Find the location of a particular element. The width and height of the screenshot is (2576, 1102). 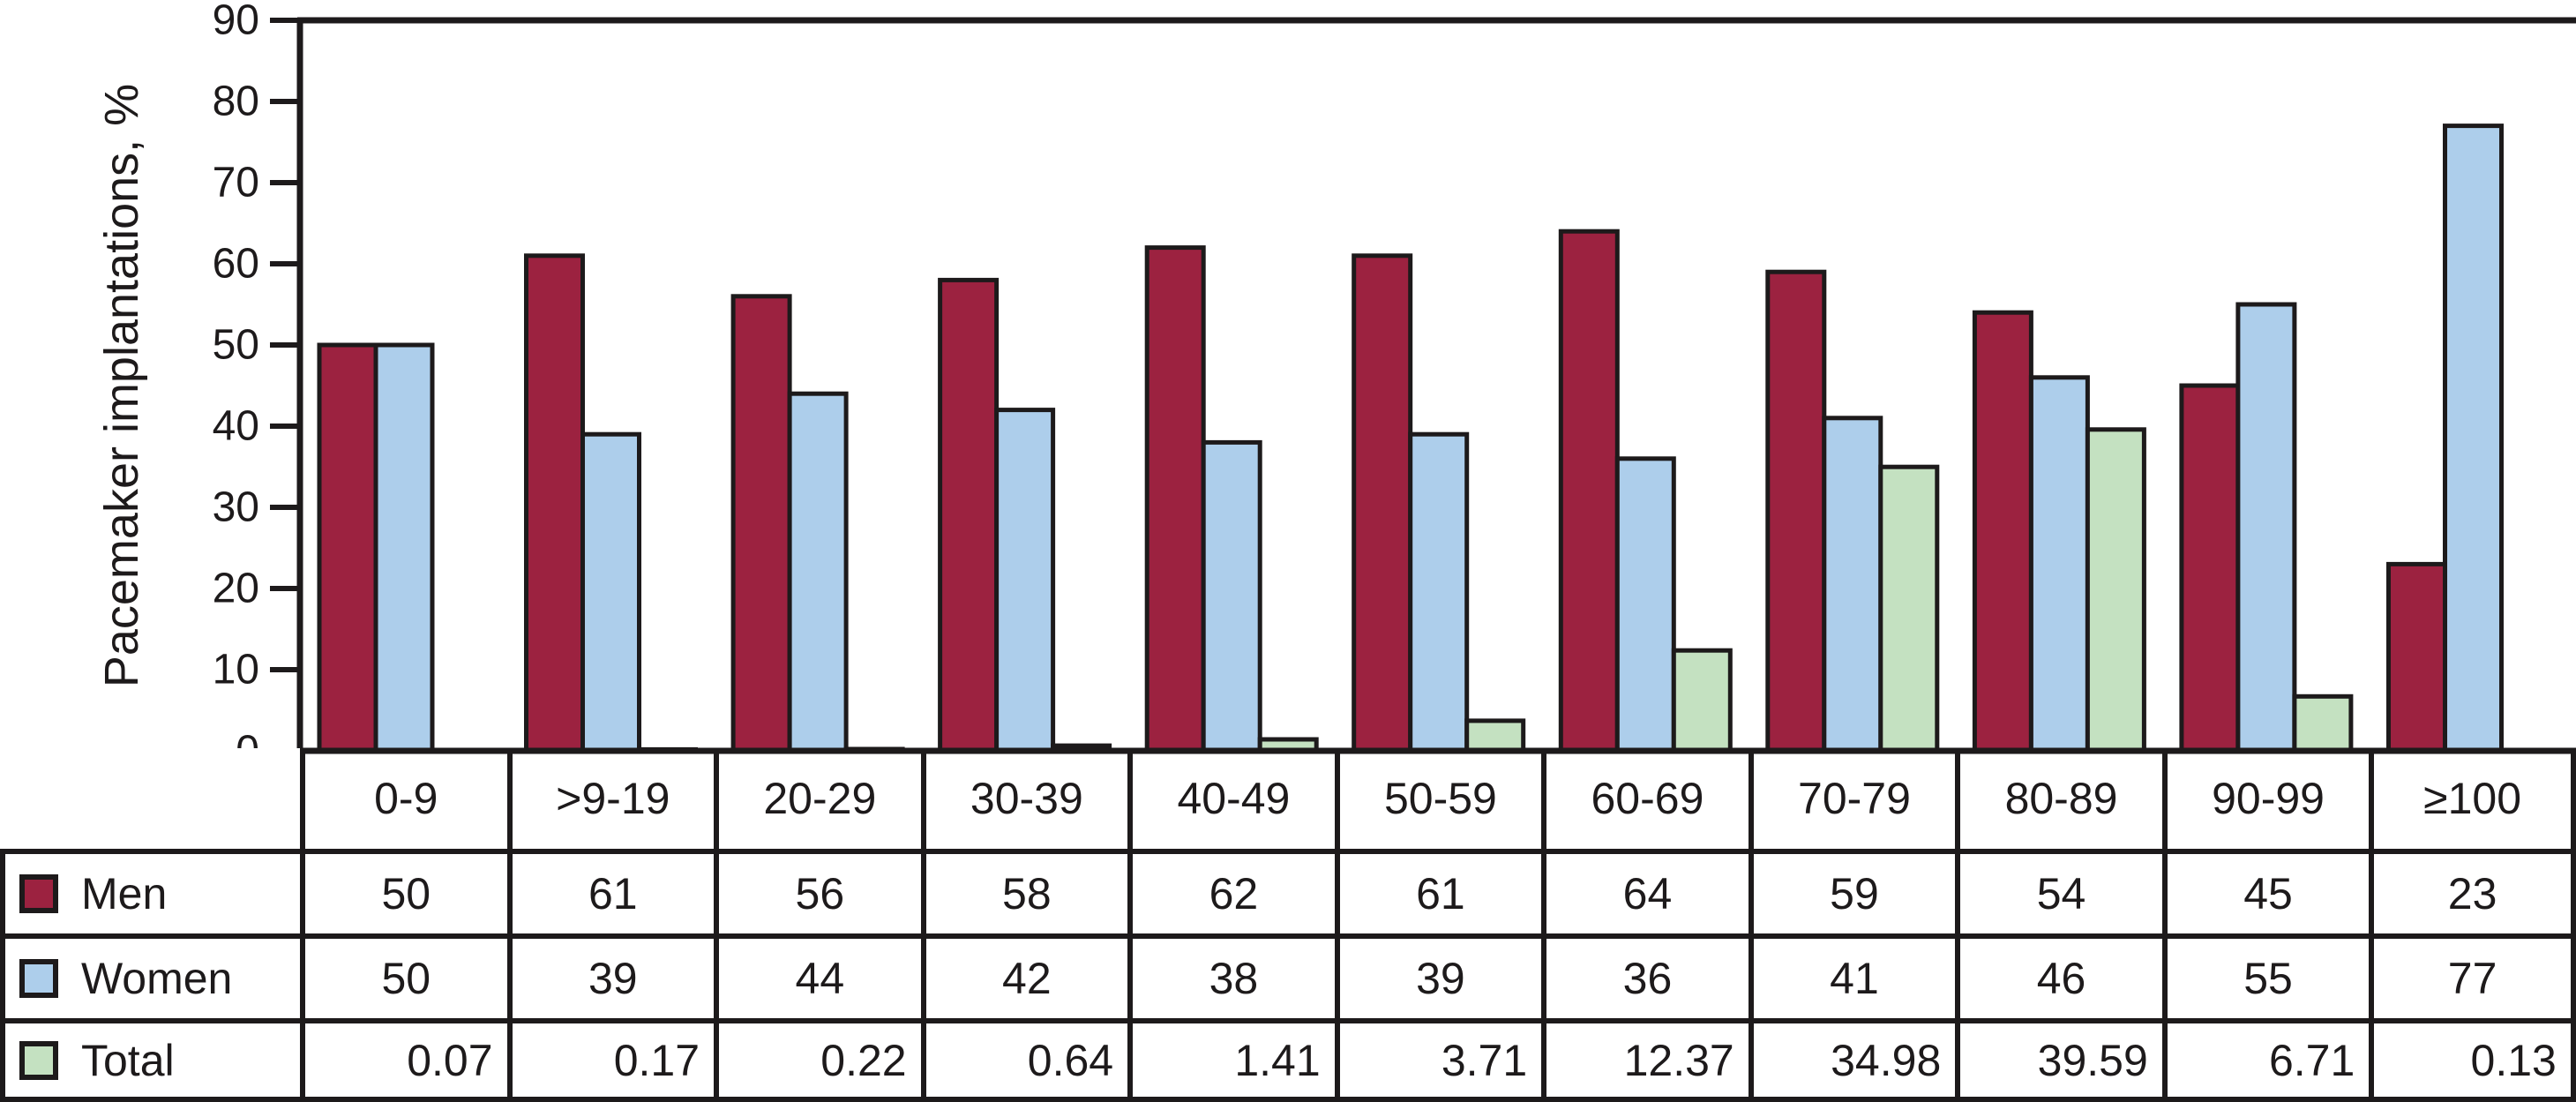

cell-men-4: 62 is located at coordinates (1231, 894).